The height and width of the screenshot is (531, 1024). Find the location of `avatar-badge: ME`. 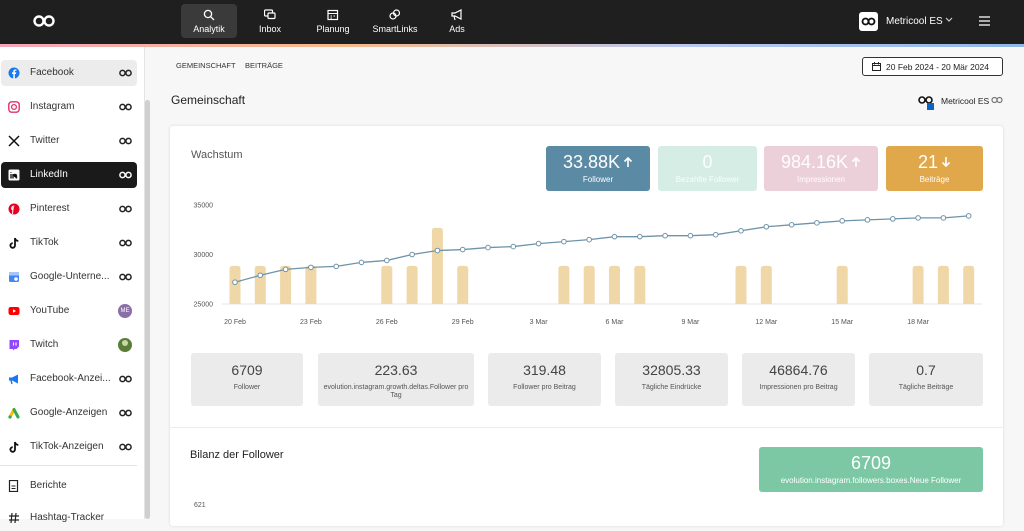

avatar-badge: ME is located at coordinates (125, 311).